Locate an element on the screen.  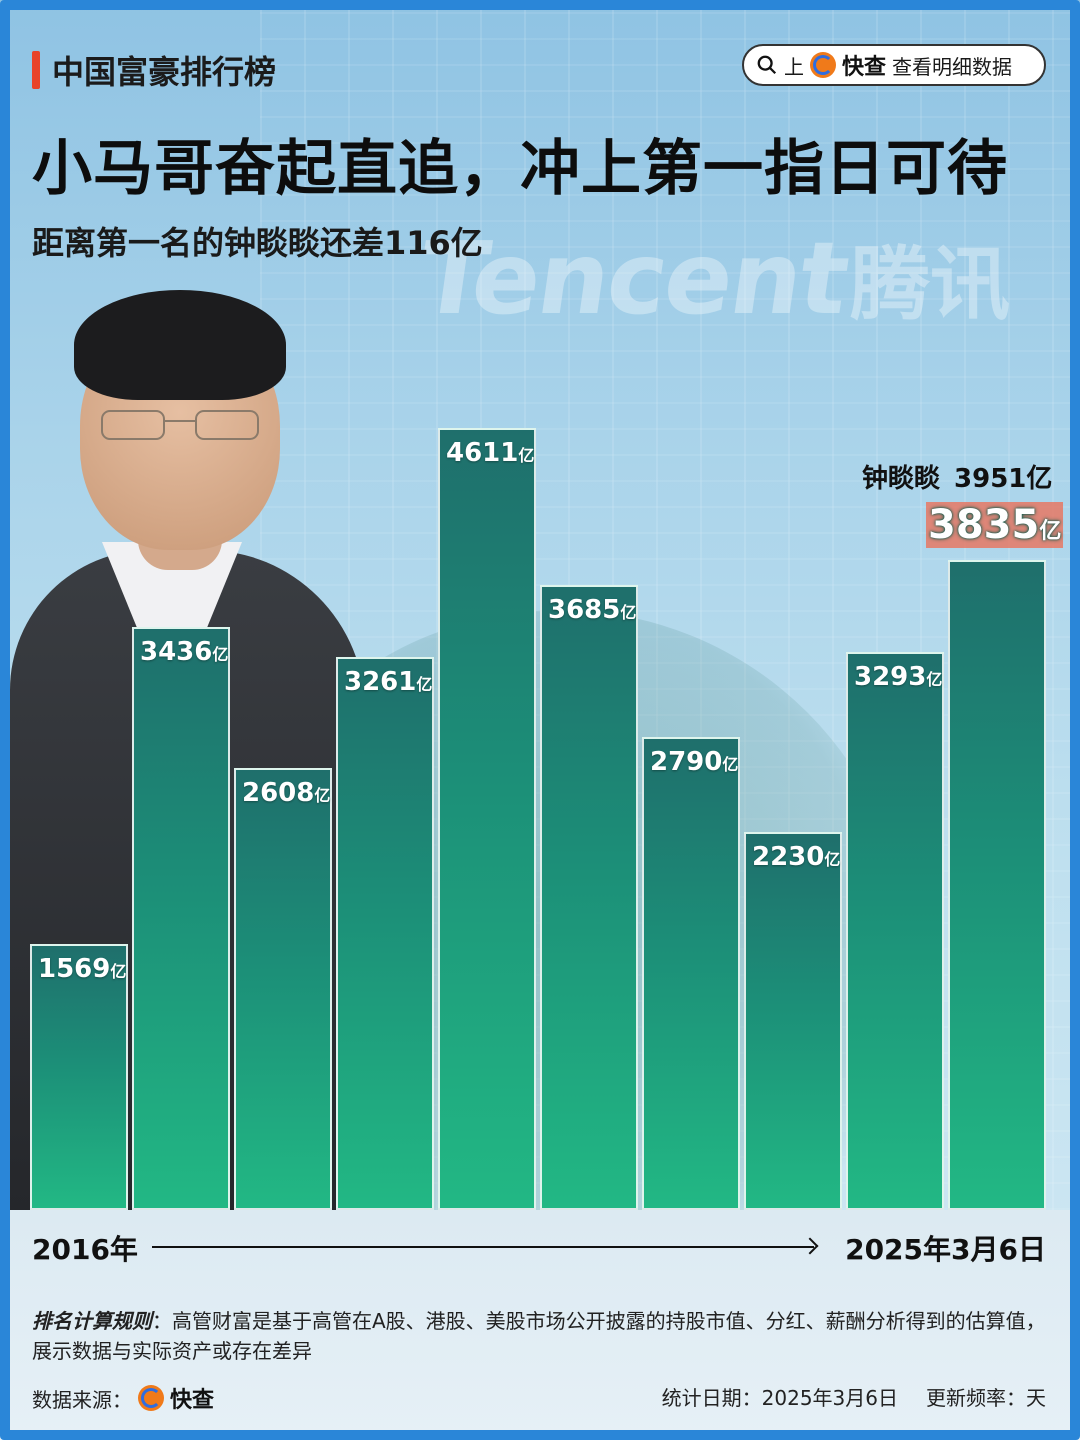
footer-meta: 统计日期：2025年3月6日 更新频率：天 is located at coordinates (854, 1396).